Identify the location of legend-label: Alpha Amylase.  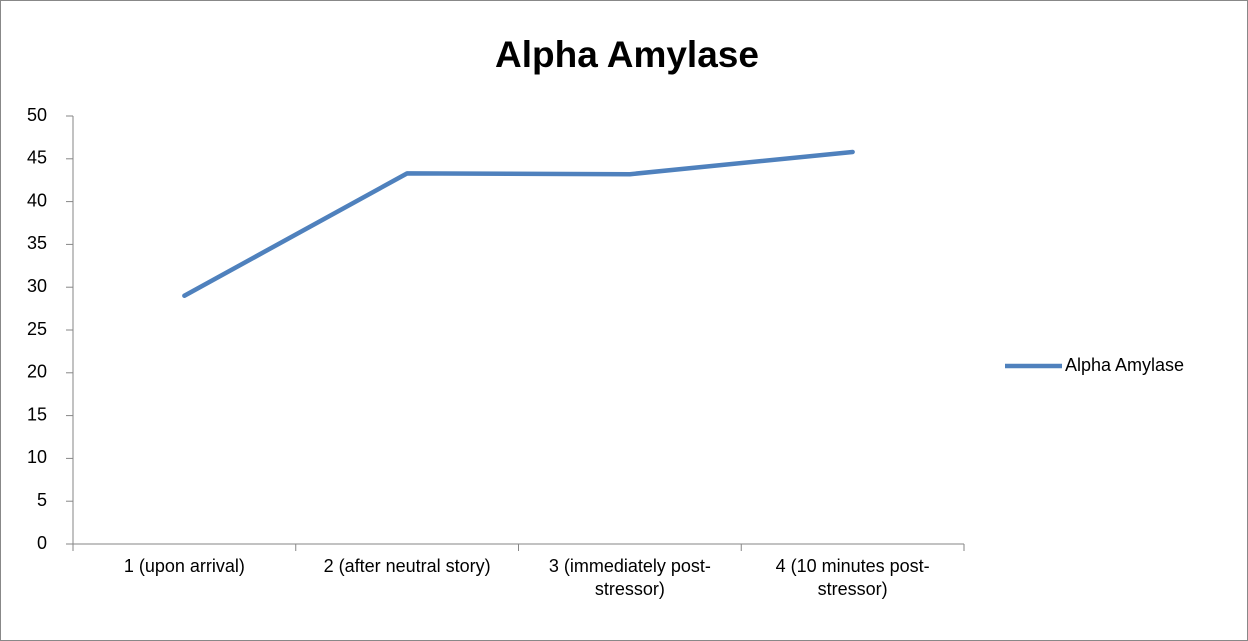
(1124, 365).